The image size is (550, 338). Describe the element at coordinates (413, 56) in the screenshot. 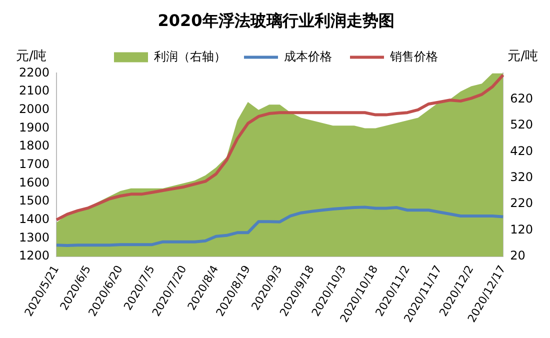

I see `legend-label: 销售价格` at that location.